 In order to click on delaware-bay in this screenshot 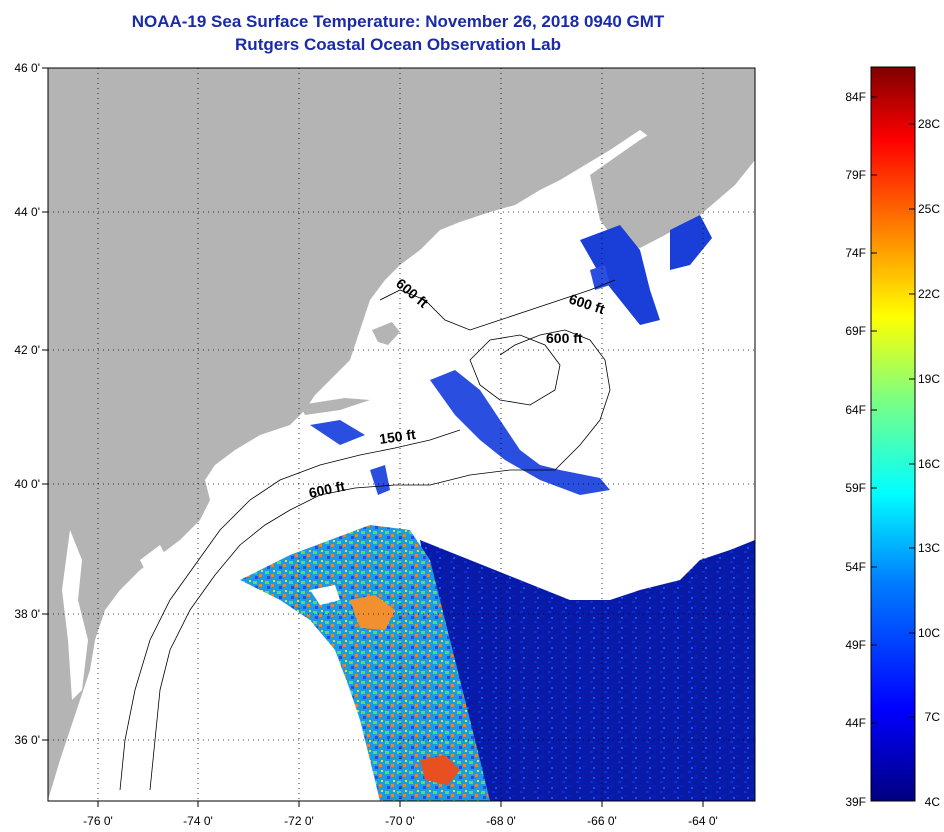, I will do `click(154, 562)`.